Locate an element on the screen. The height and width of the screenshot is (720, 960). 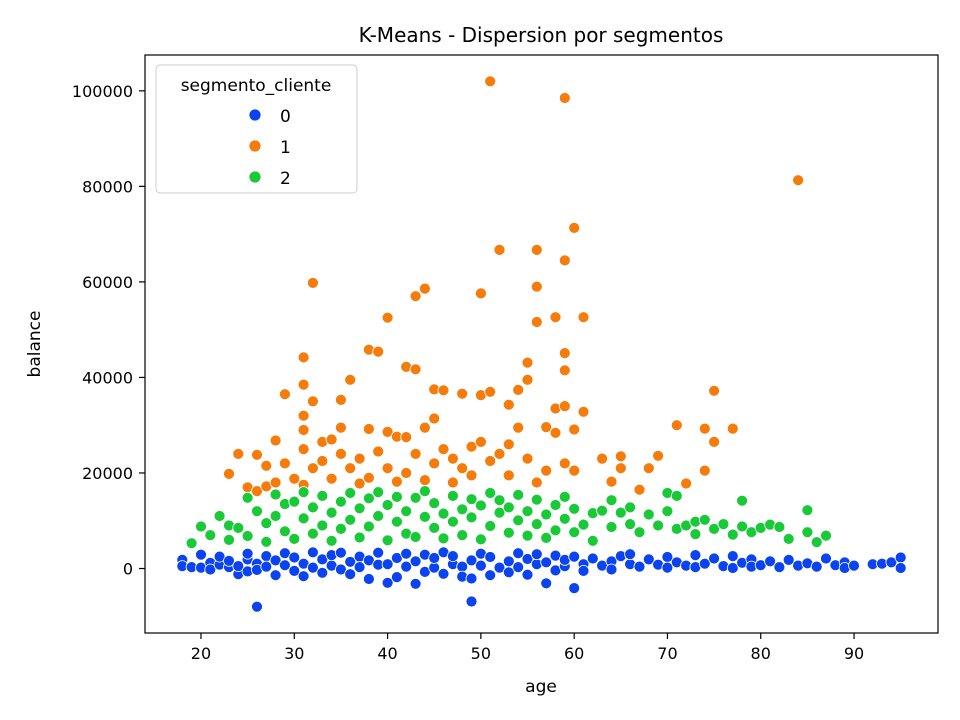
y-tick-label: 20000 is located at coordinates (107, 473).